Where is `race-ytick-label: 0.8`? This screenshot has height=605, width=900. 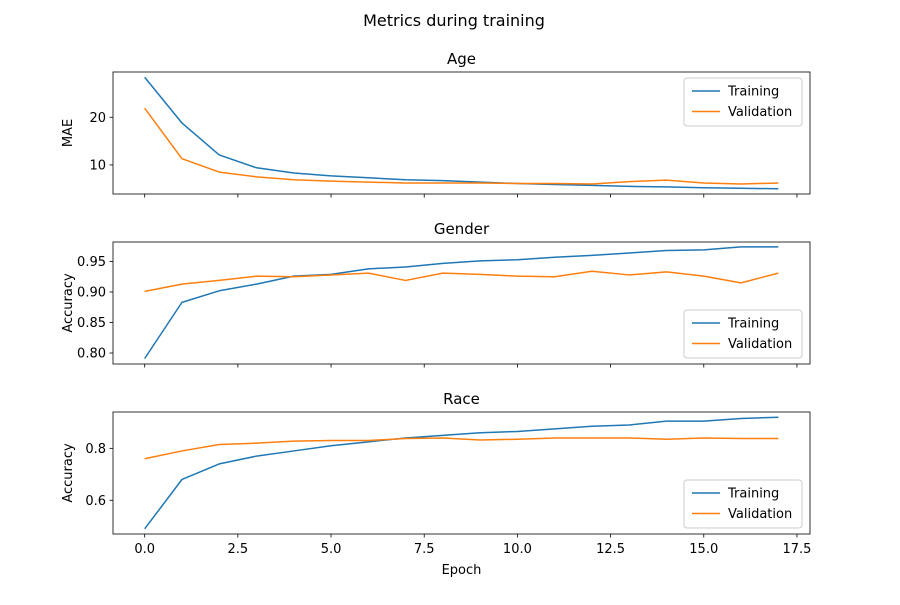 race-ytick-label: 0.8 is located at coordinates (95, 449).